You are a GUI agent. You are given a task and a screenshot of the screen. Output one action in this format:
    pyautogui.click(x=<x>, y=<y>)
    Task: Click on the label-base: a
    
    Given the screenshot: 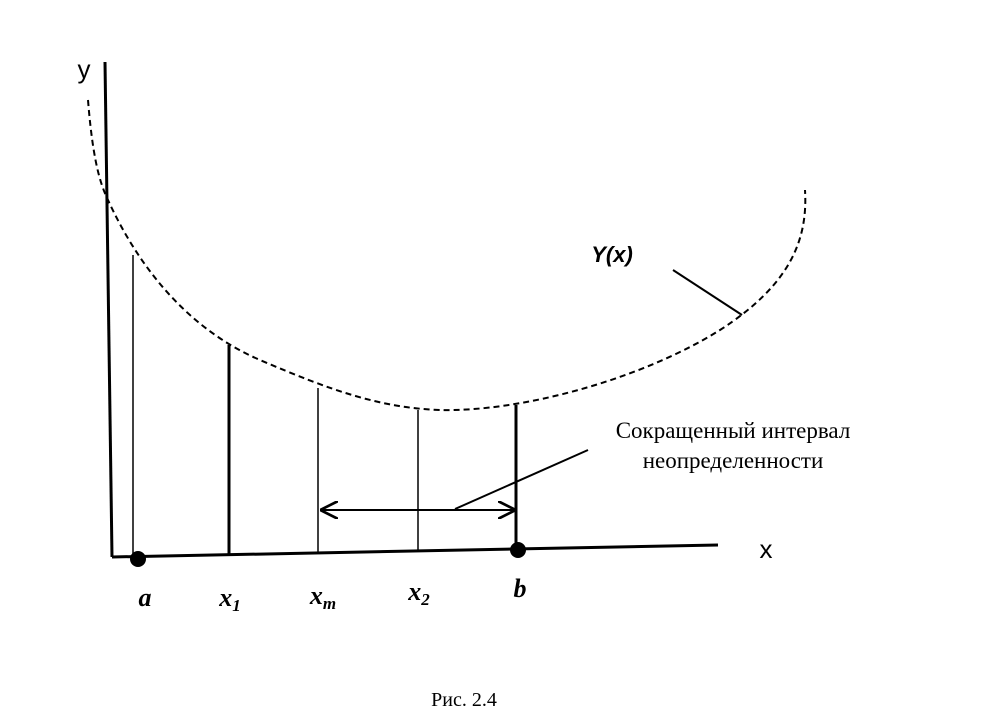 What is the action you would take?
    pyautogui.click(x=145, y=597)
    